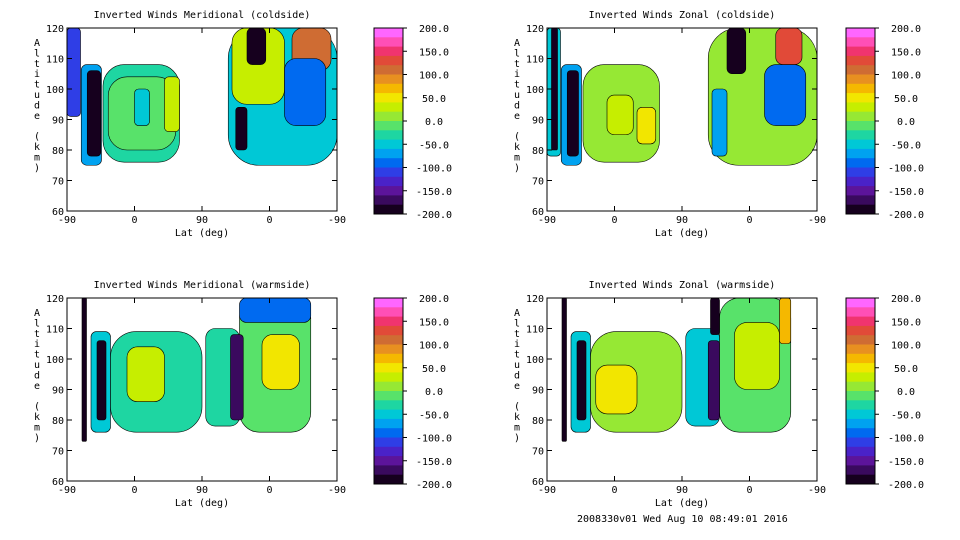  Describe the element at coordinates (535, 60) in the screenshot. I see `y-tick-label: 110` at that location.